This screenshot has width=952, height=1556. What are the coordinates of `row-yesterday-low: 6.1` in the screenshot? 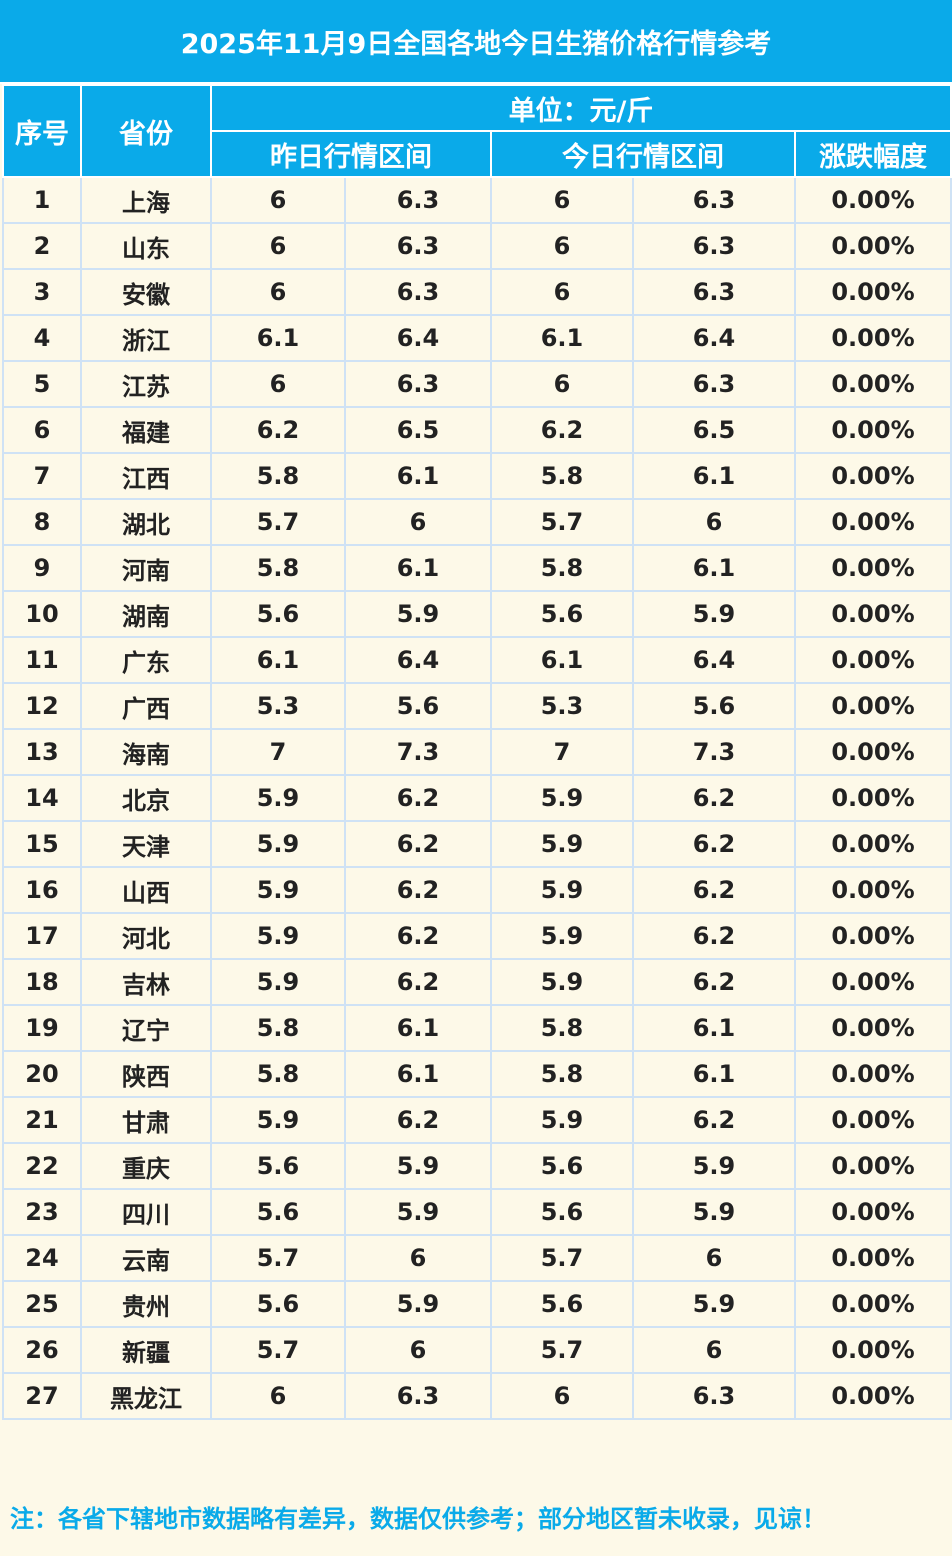 It's located at (278, 660).